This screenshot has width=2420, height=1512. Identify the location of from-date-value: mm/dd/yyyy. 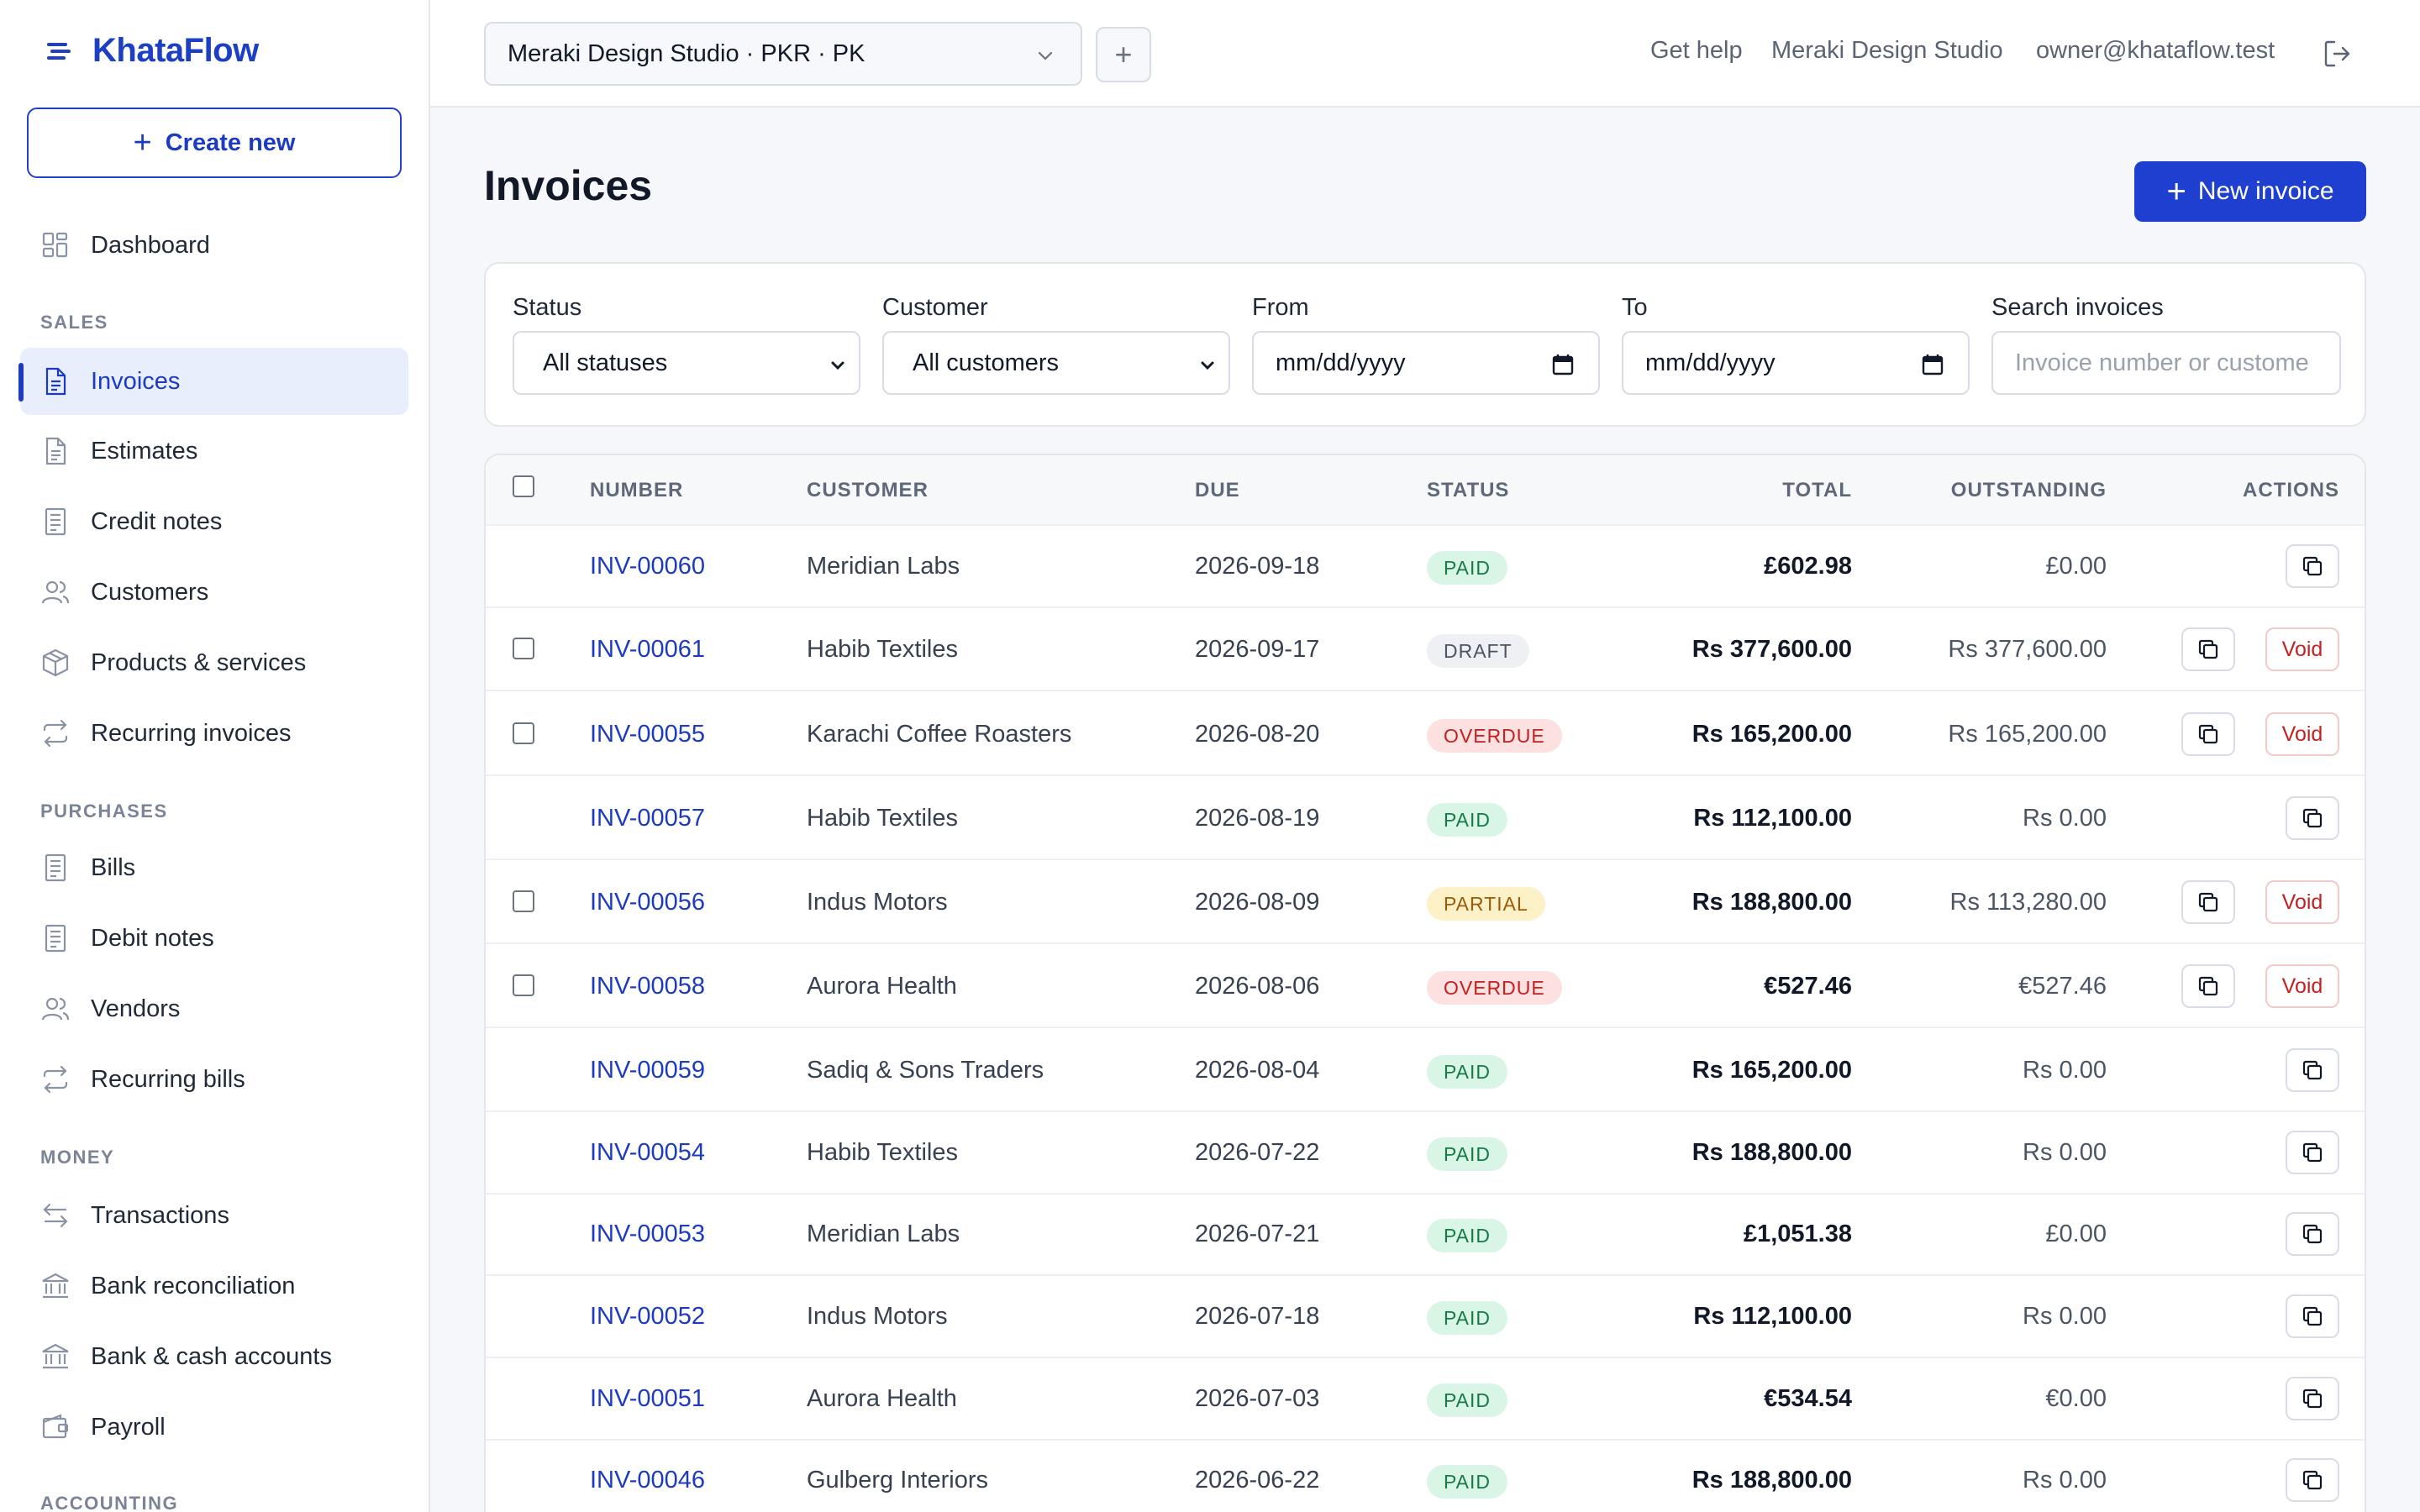
(1341, 362).